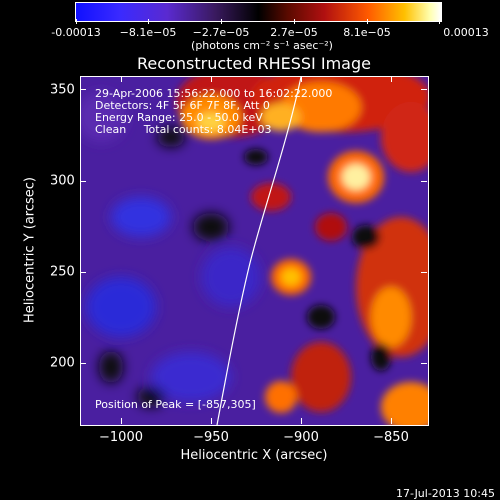 The image size is (500, 500). I want to click on colorbar-label: −2.7e−05, so click(221, 32).